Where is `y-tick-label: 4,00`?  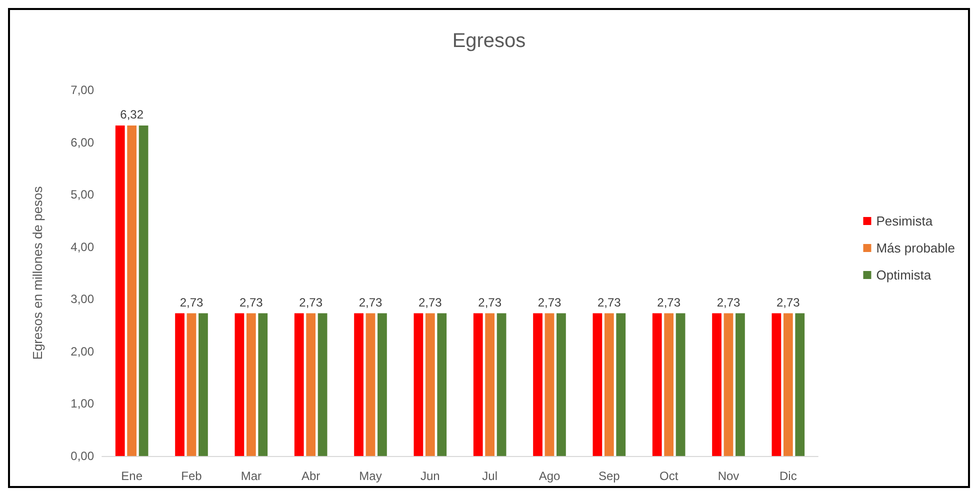
y-tick-label: 4,00 is located at coordinates (82, 247).